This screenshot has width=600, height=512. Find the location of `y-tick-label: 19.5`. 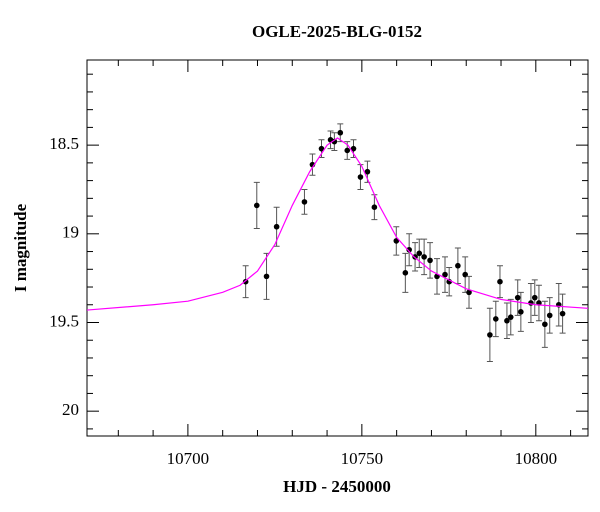

y-tick-label: 19.5 is located at coordinates (64, 320).